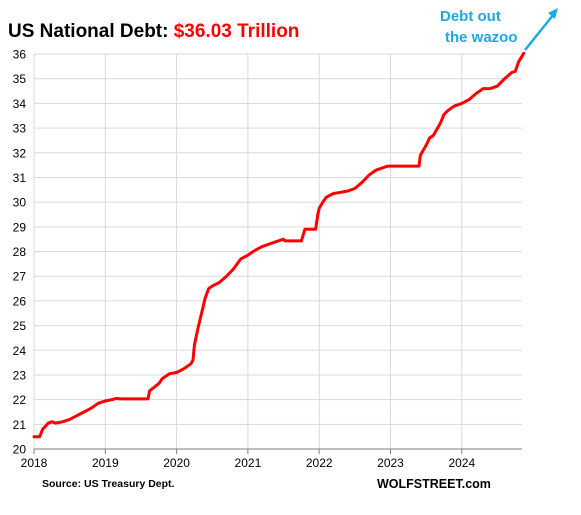  What do you see at coordinates (20, 277) in the screenshot?
I see `y-tick-label: 27` at bounding box center [20, 277].